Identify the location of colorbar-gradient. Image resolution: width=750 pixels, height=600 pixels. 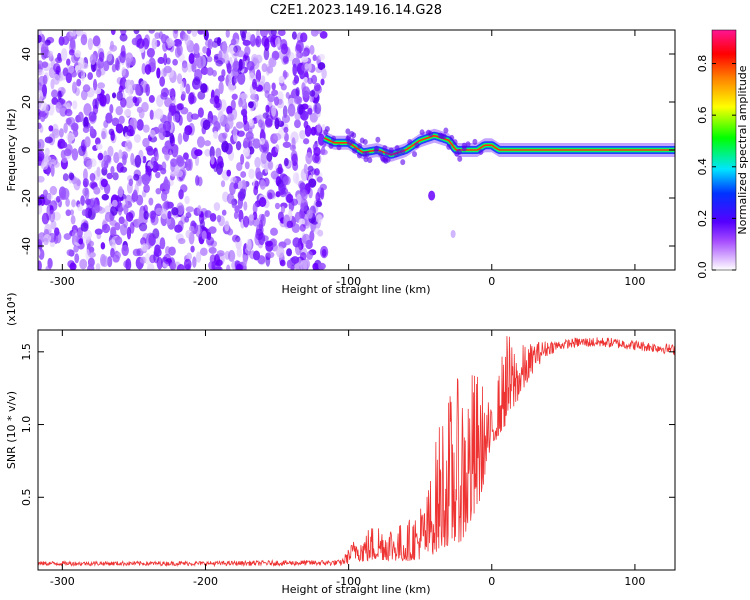
(724, 150).